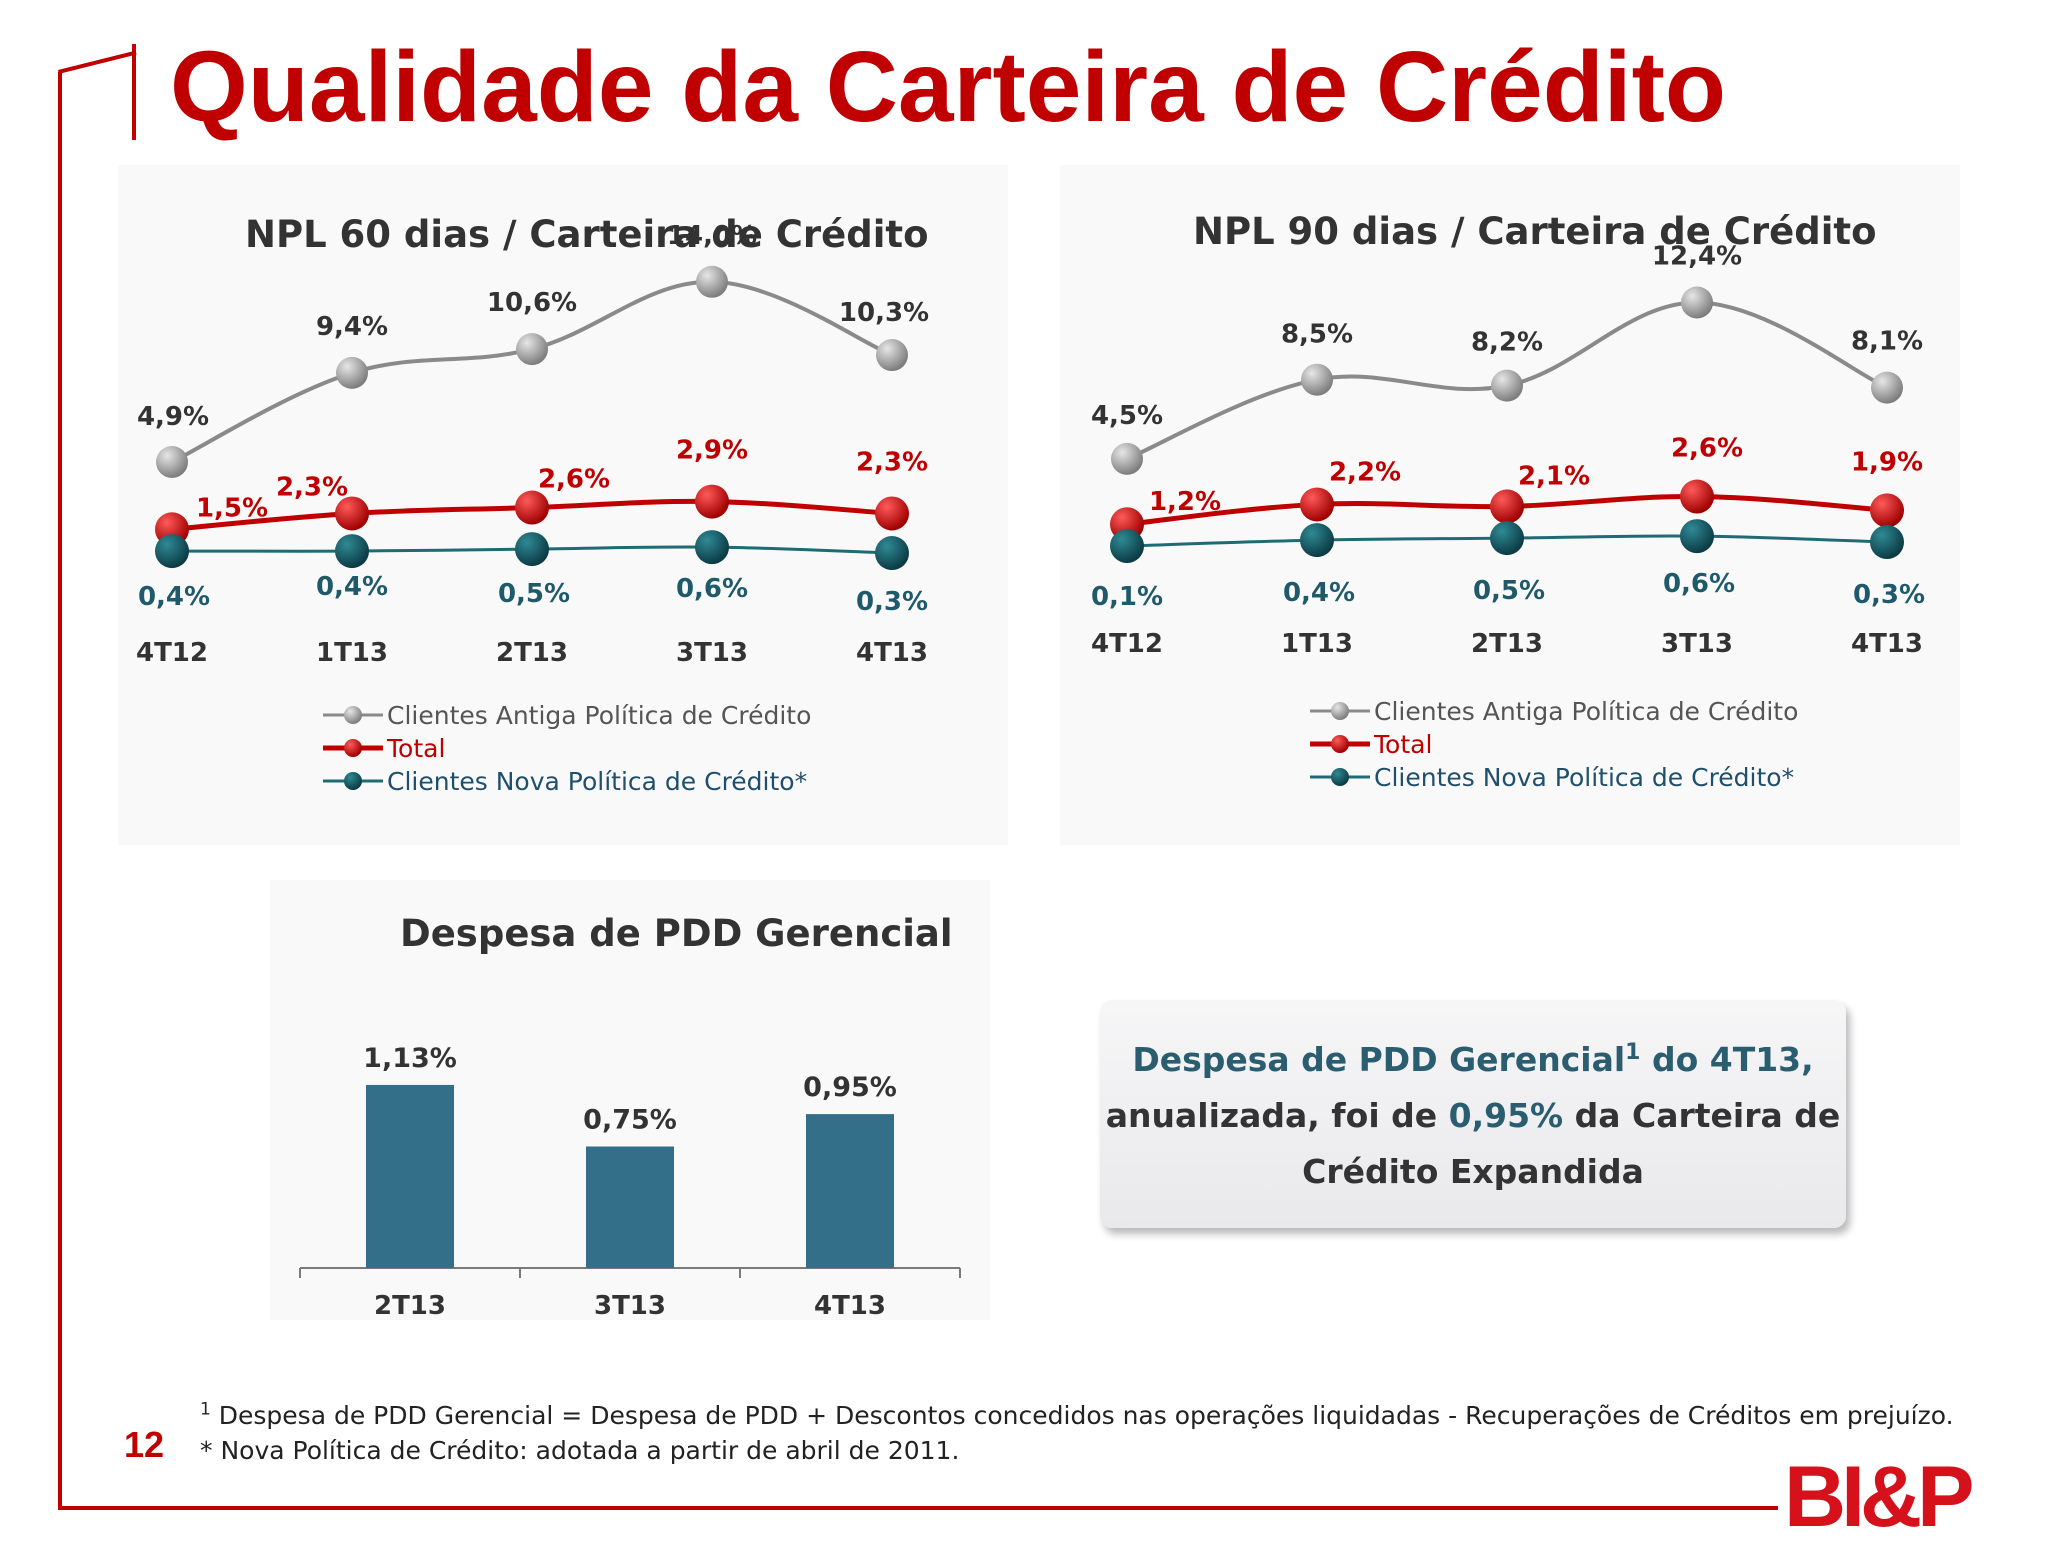 The width and height of the screenshot is (2048, 1545). I want to click on bar-value-label-2T13: 1,13%, so click(410, 1058).